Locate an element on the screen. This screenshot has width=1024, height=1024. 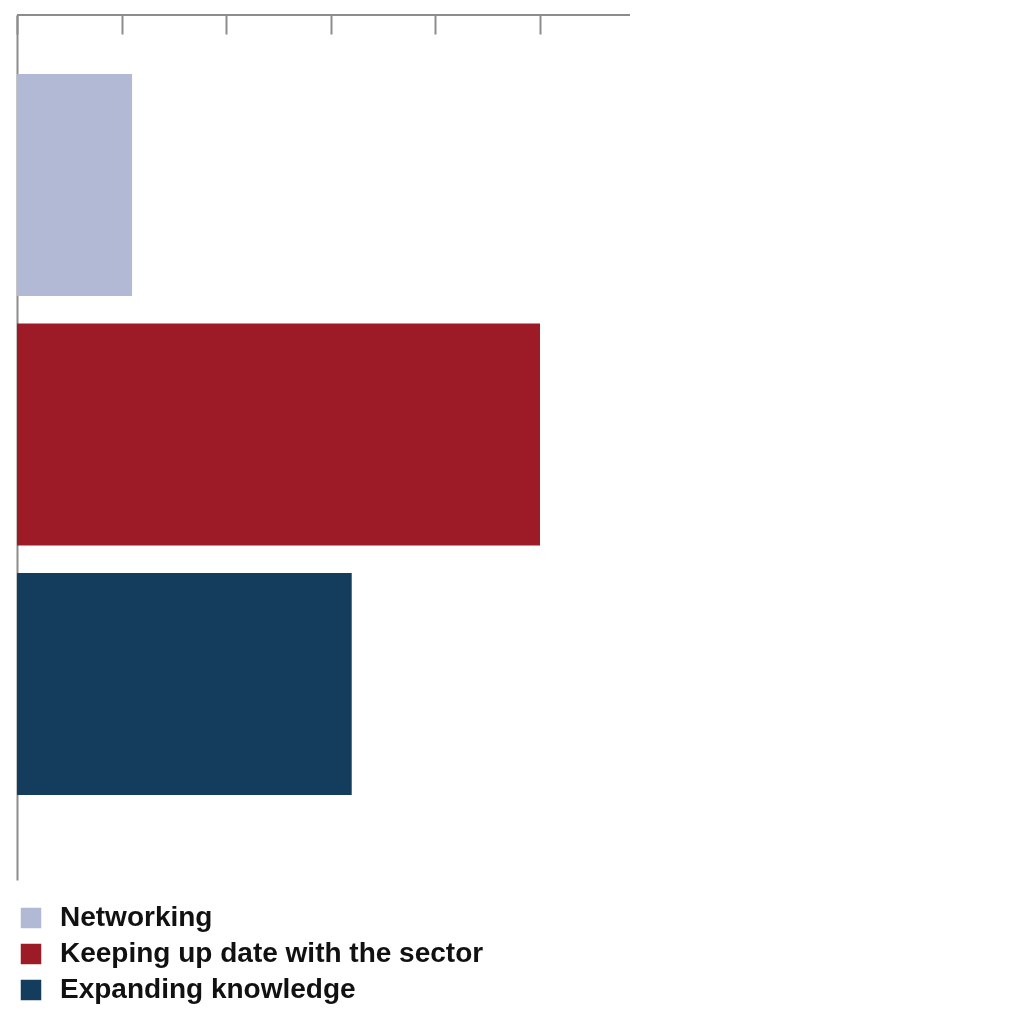
legend-label: Keeping up date with the sector is located at coordinates (272, 952).